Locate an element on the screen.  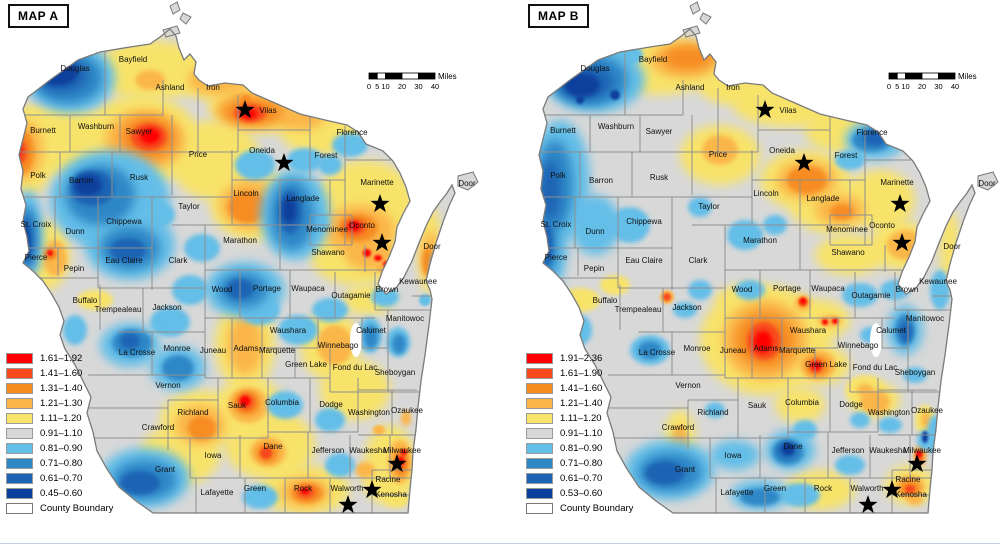
county-label: Winnebago is located at coordinates (858, 345).